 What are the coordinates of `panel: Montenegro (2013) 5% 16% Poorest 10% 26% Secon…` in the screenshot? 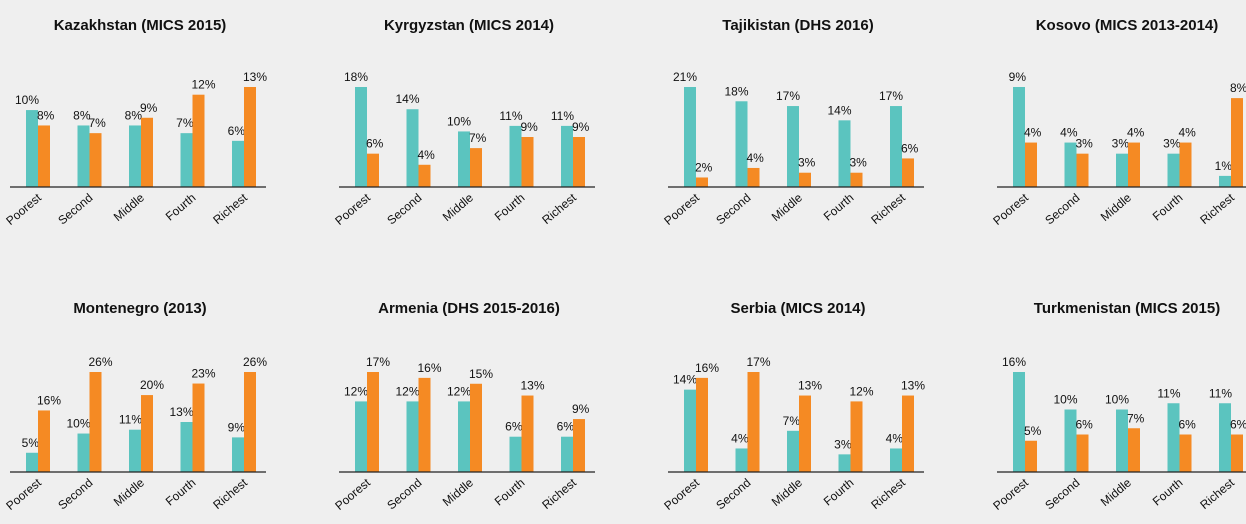 It's located at (135, 406).